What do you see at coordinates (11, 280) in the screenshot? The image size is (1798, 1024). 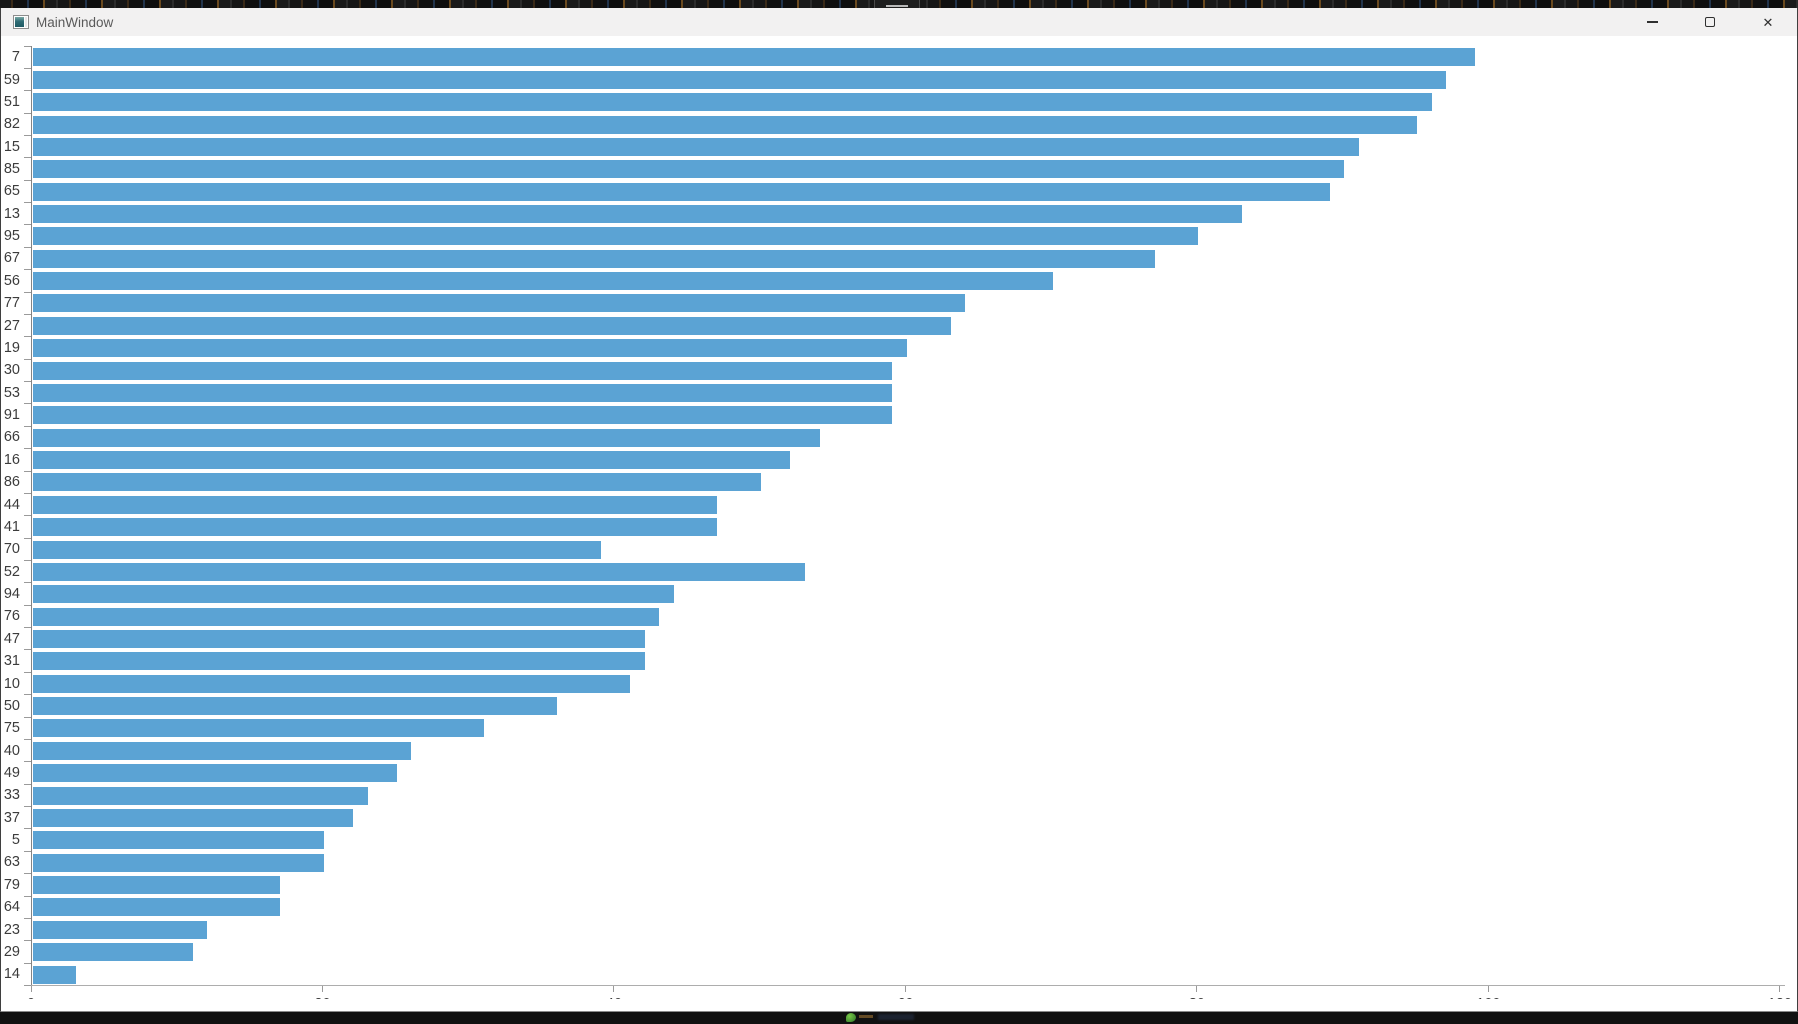 I see `y-axis-label: 56` at bounding box center [11, 280].